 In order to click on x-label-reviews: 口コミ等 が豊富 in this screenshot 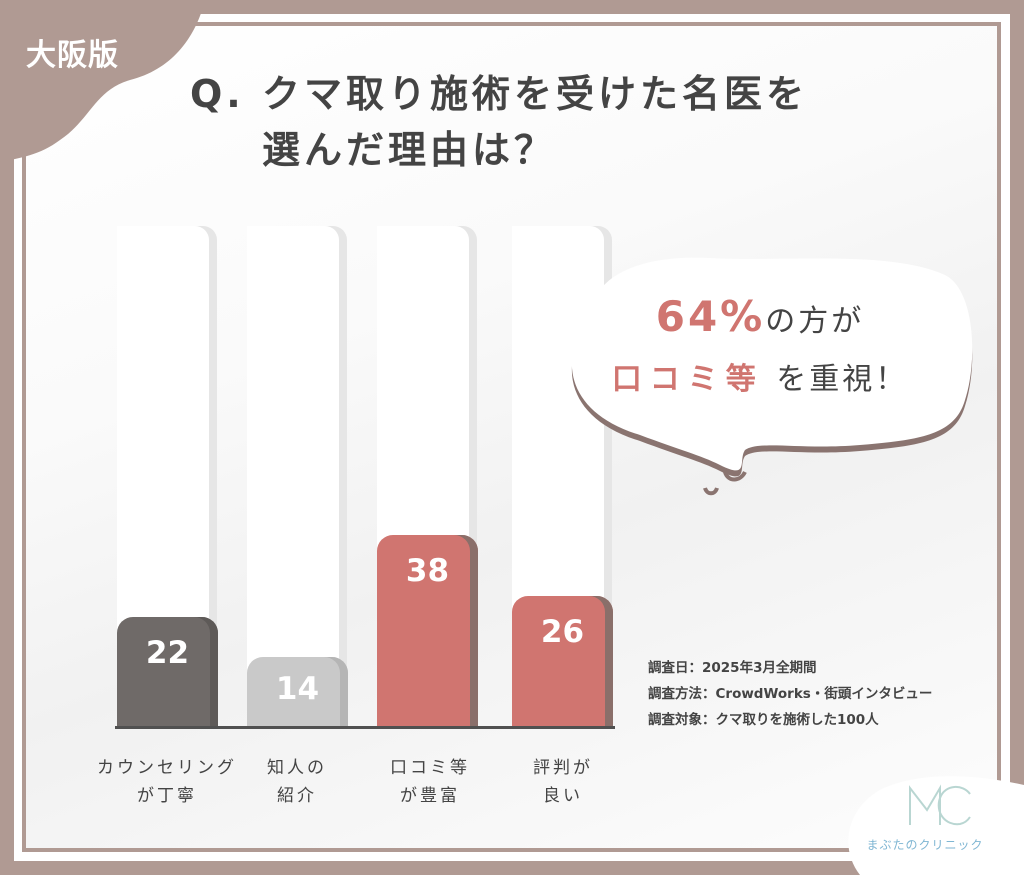, I will do `click(430, 782)`.